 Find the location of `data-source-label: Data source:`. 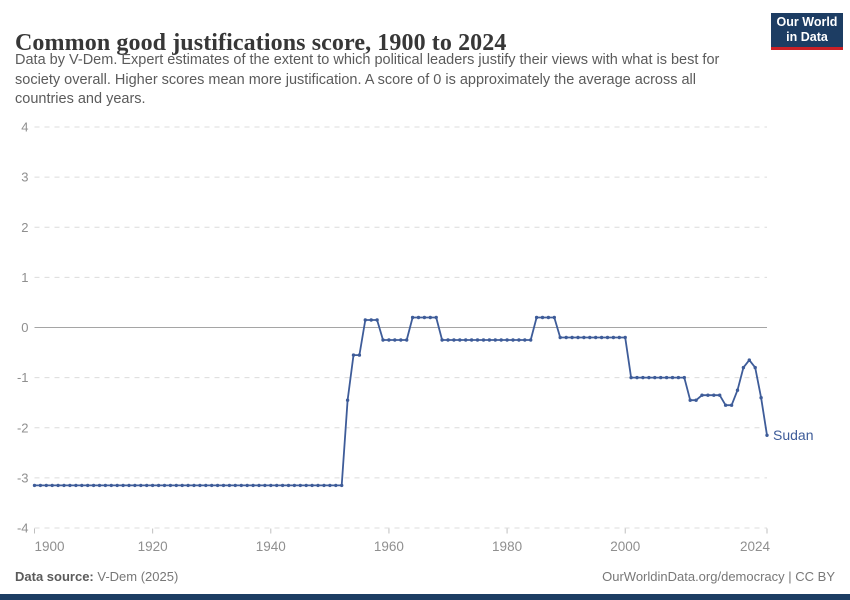

data-source-label: Data source: is located at coordinates (54, 576).